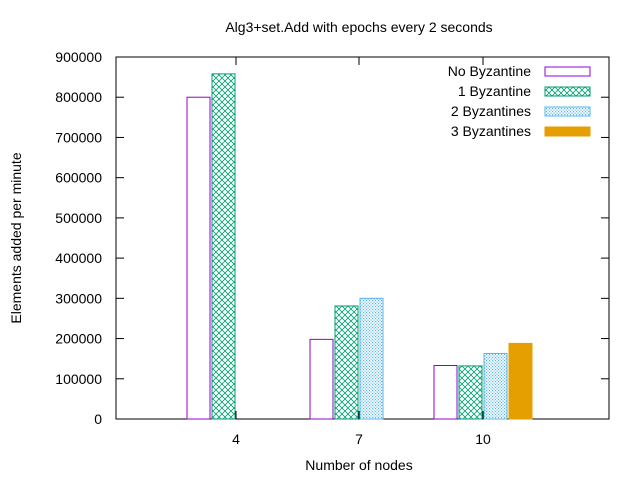 This screenshot has height=480, width=640. What do you see at coordinates (489, 71) in the screenshot?
I see `legend-label: No Byzantine` at bounding box center [489, 71].